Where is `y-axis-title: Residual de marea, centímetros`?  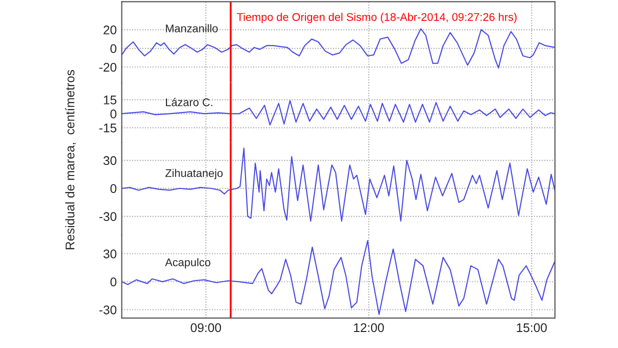 y-axis-title: Residual de marea, centímetros is located at coordinates (70, 160).